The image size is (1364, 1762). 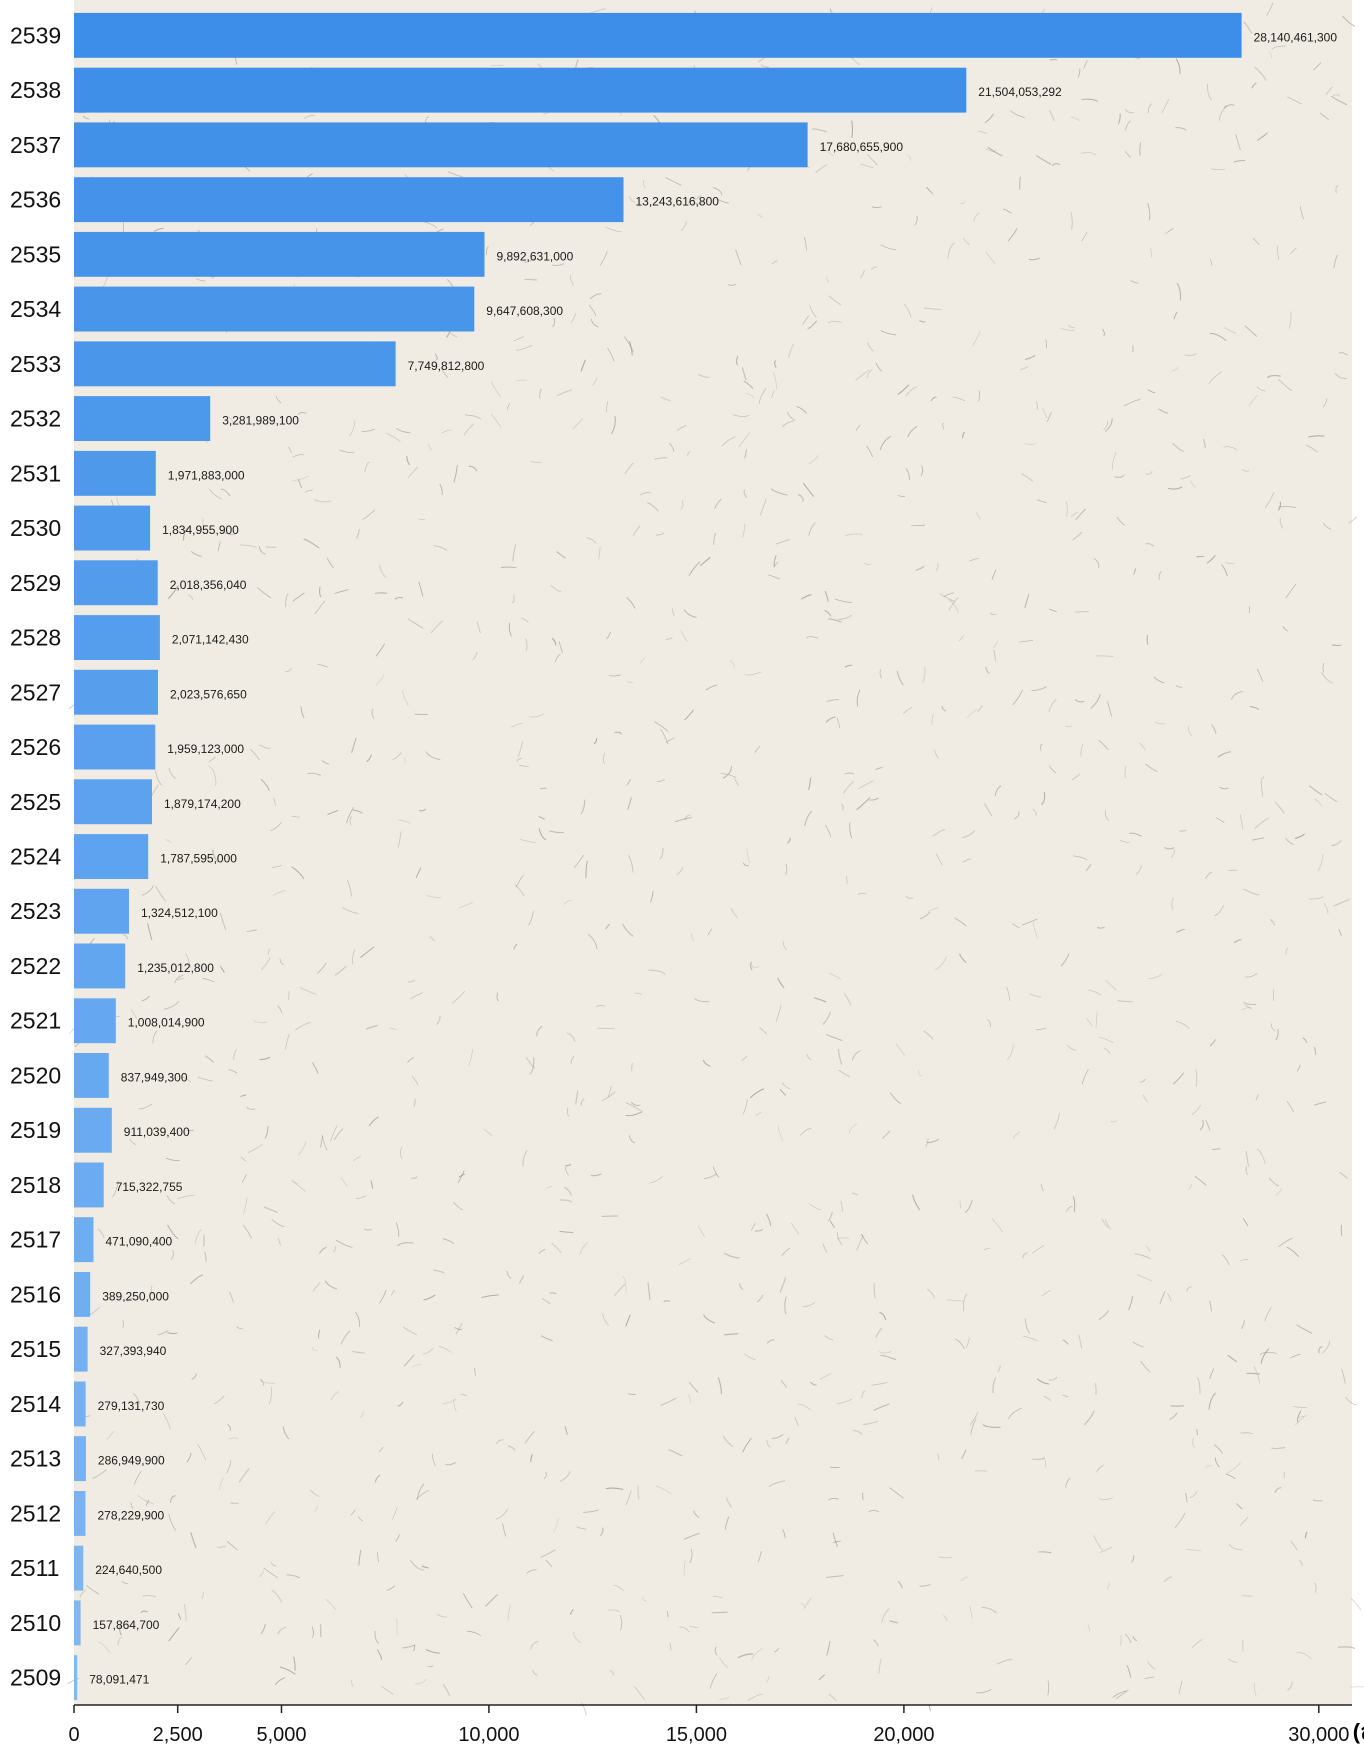 I want to click on x-tick-label: 10,000, so click(x=488, y=1735).